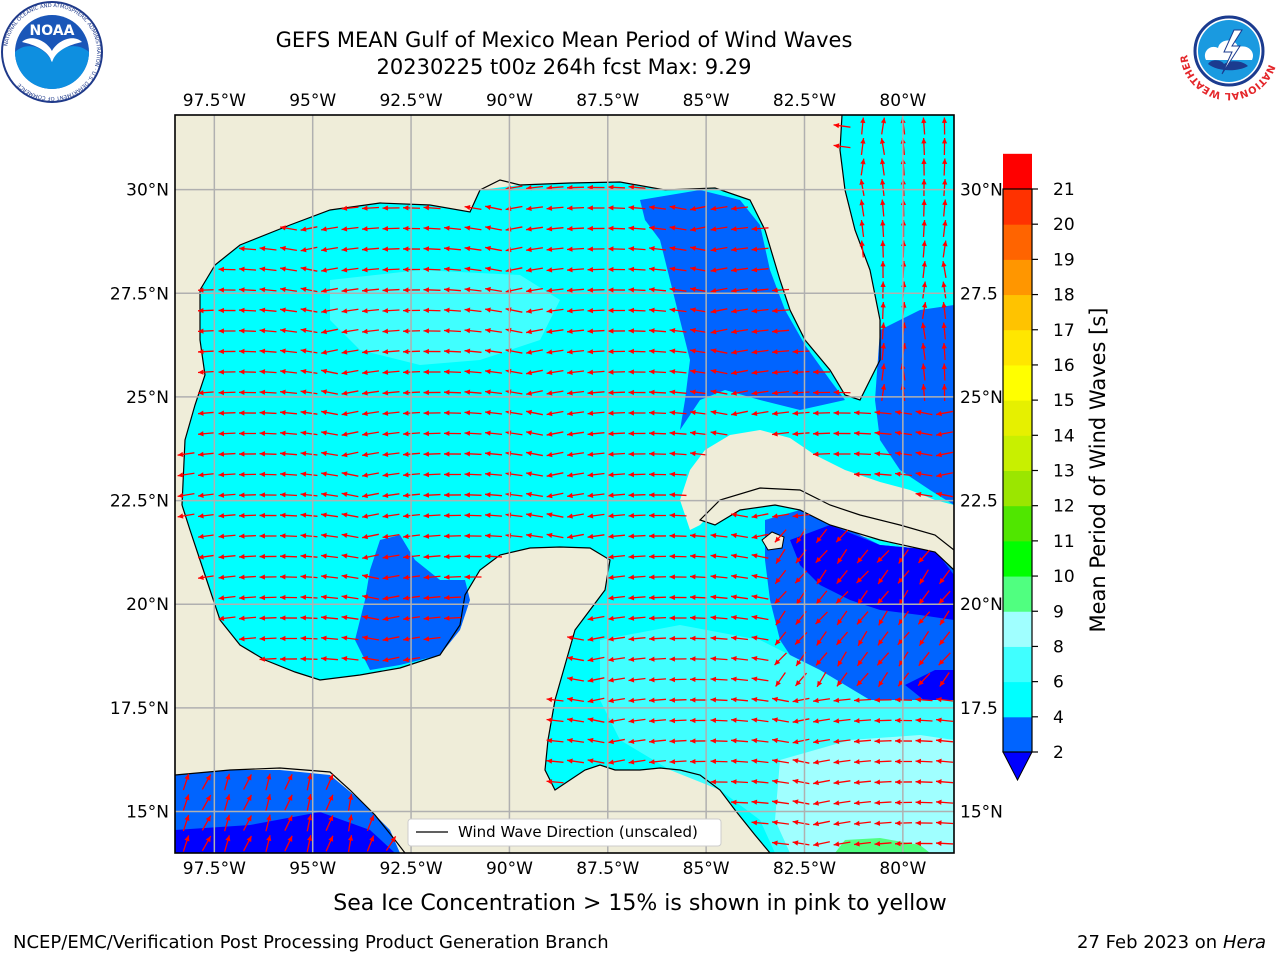 The height and width of the screenshot is (960, 1280). I want to click on colorbar-tick-label: 15, so click(1064, 401).